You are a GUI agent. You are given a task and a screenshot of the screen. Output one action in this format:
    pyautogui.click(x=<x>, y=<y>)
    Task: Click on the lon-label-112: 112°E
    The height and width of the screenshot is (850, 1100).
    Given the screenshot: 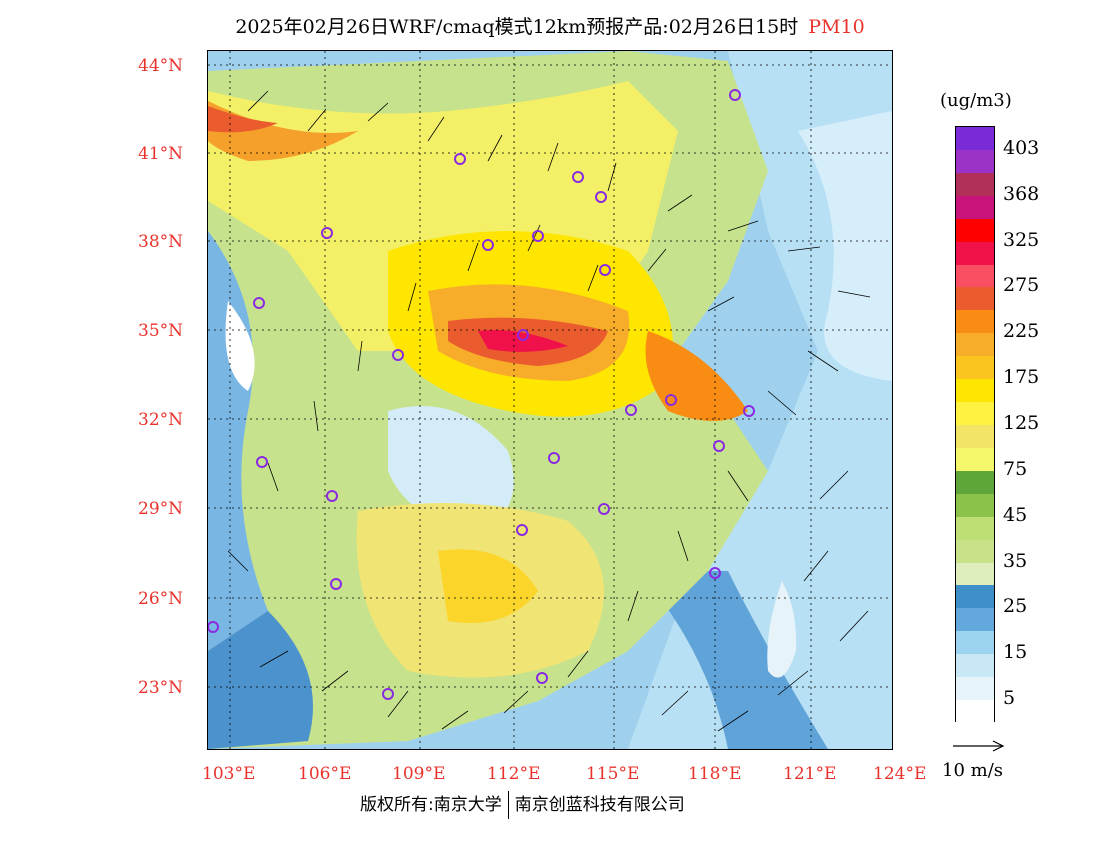 What is the action you would take?
    pyautogui.click(x=514, y=774)
    